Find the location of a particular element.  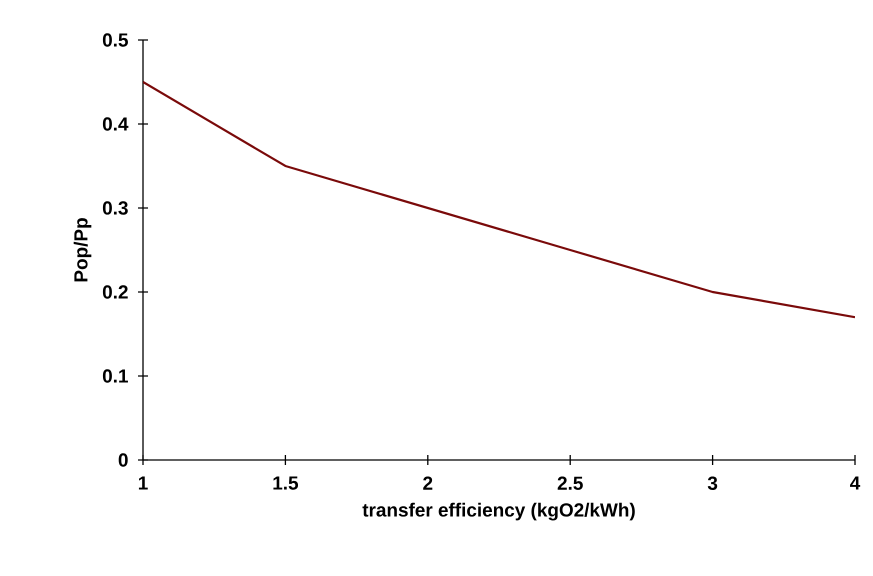

x-tick-label: 3 is located at coordinates (713, 483).